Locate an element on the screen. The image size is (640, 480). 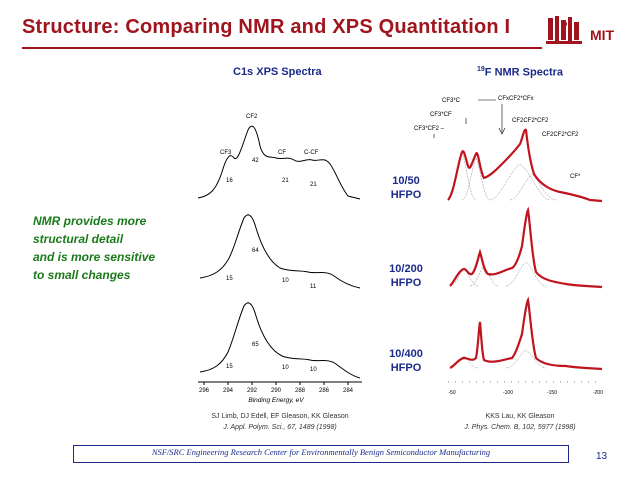
xps-peak-label: CF2 is located at coordinates (252, 117).